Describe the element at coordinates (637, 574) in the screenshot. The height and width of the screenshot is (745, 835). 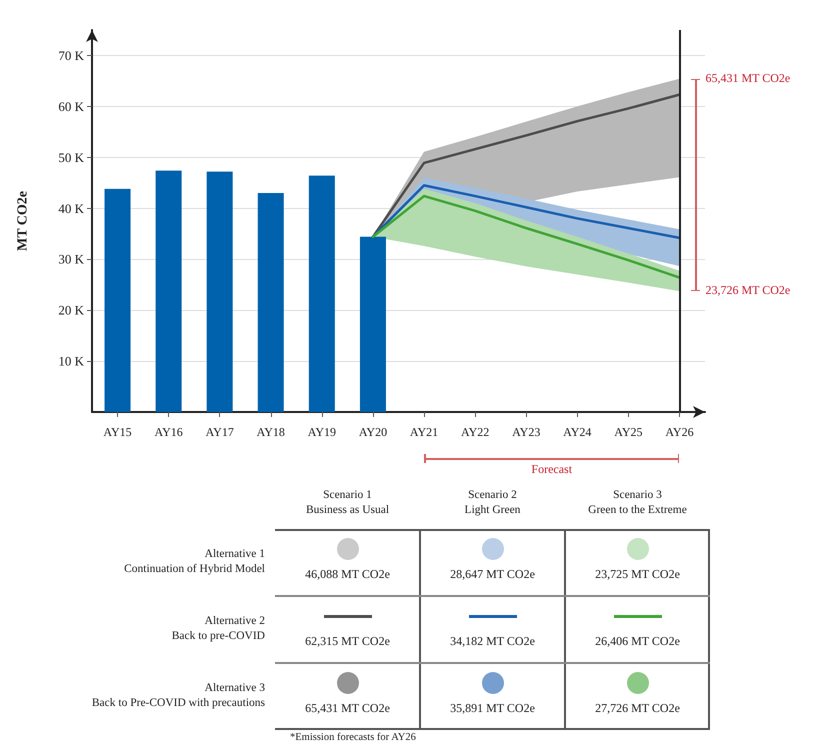
I see `text: 23,725 MT CO2e` at that location.